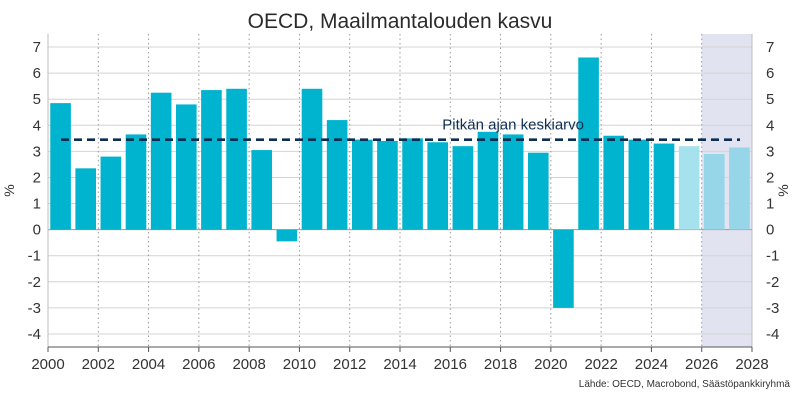 Image resolution: width=800 pixels, height=400 pixels. Describe the element at coordinates (770, 151) in the screenshot. I see `y-tick-label-right: 3` at that location.